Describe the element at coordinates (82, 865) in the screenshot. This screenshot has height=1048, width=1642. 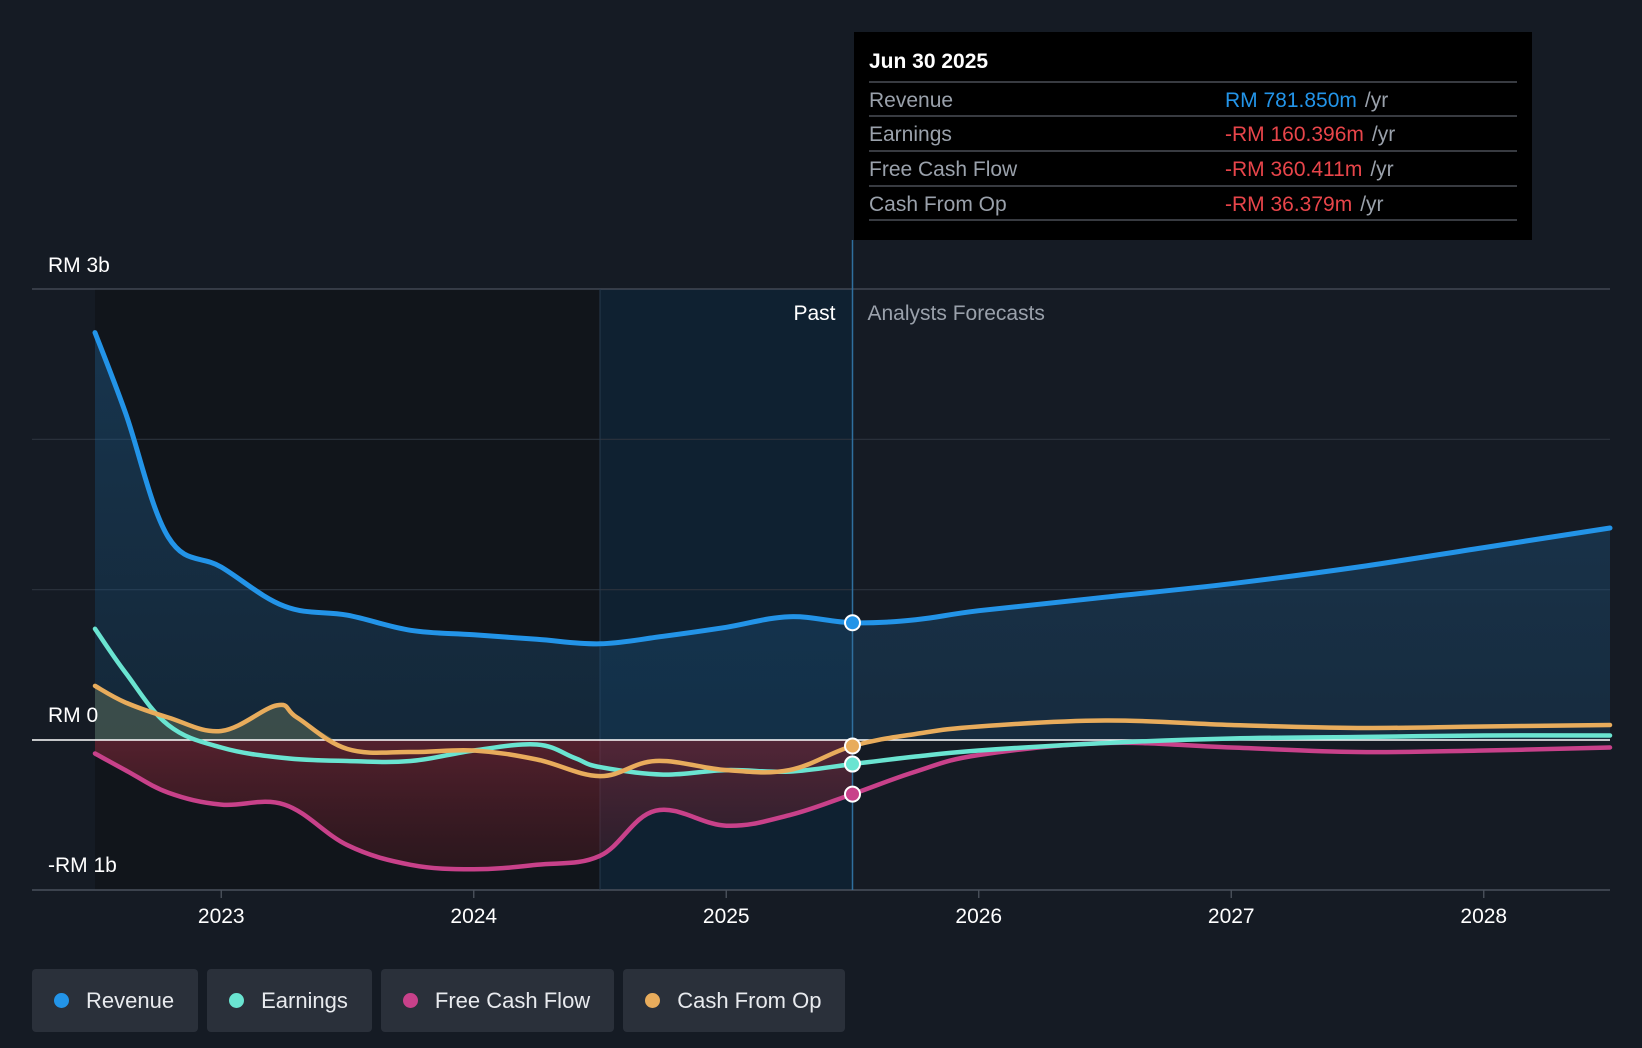
I see `y-tick-label-bottom: -RM 1b` at that location.